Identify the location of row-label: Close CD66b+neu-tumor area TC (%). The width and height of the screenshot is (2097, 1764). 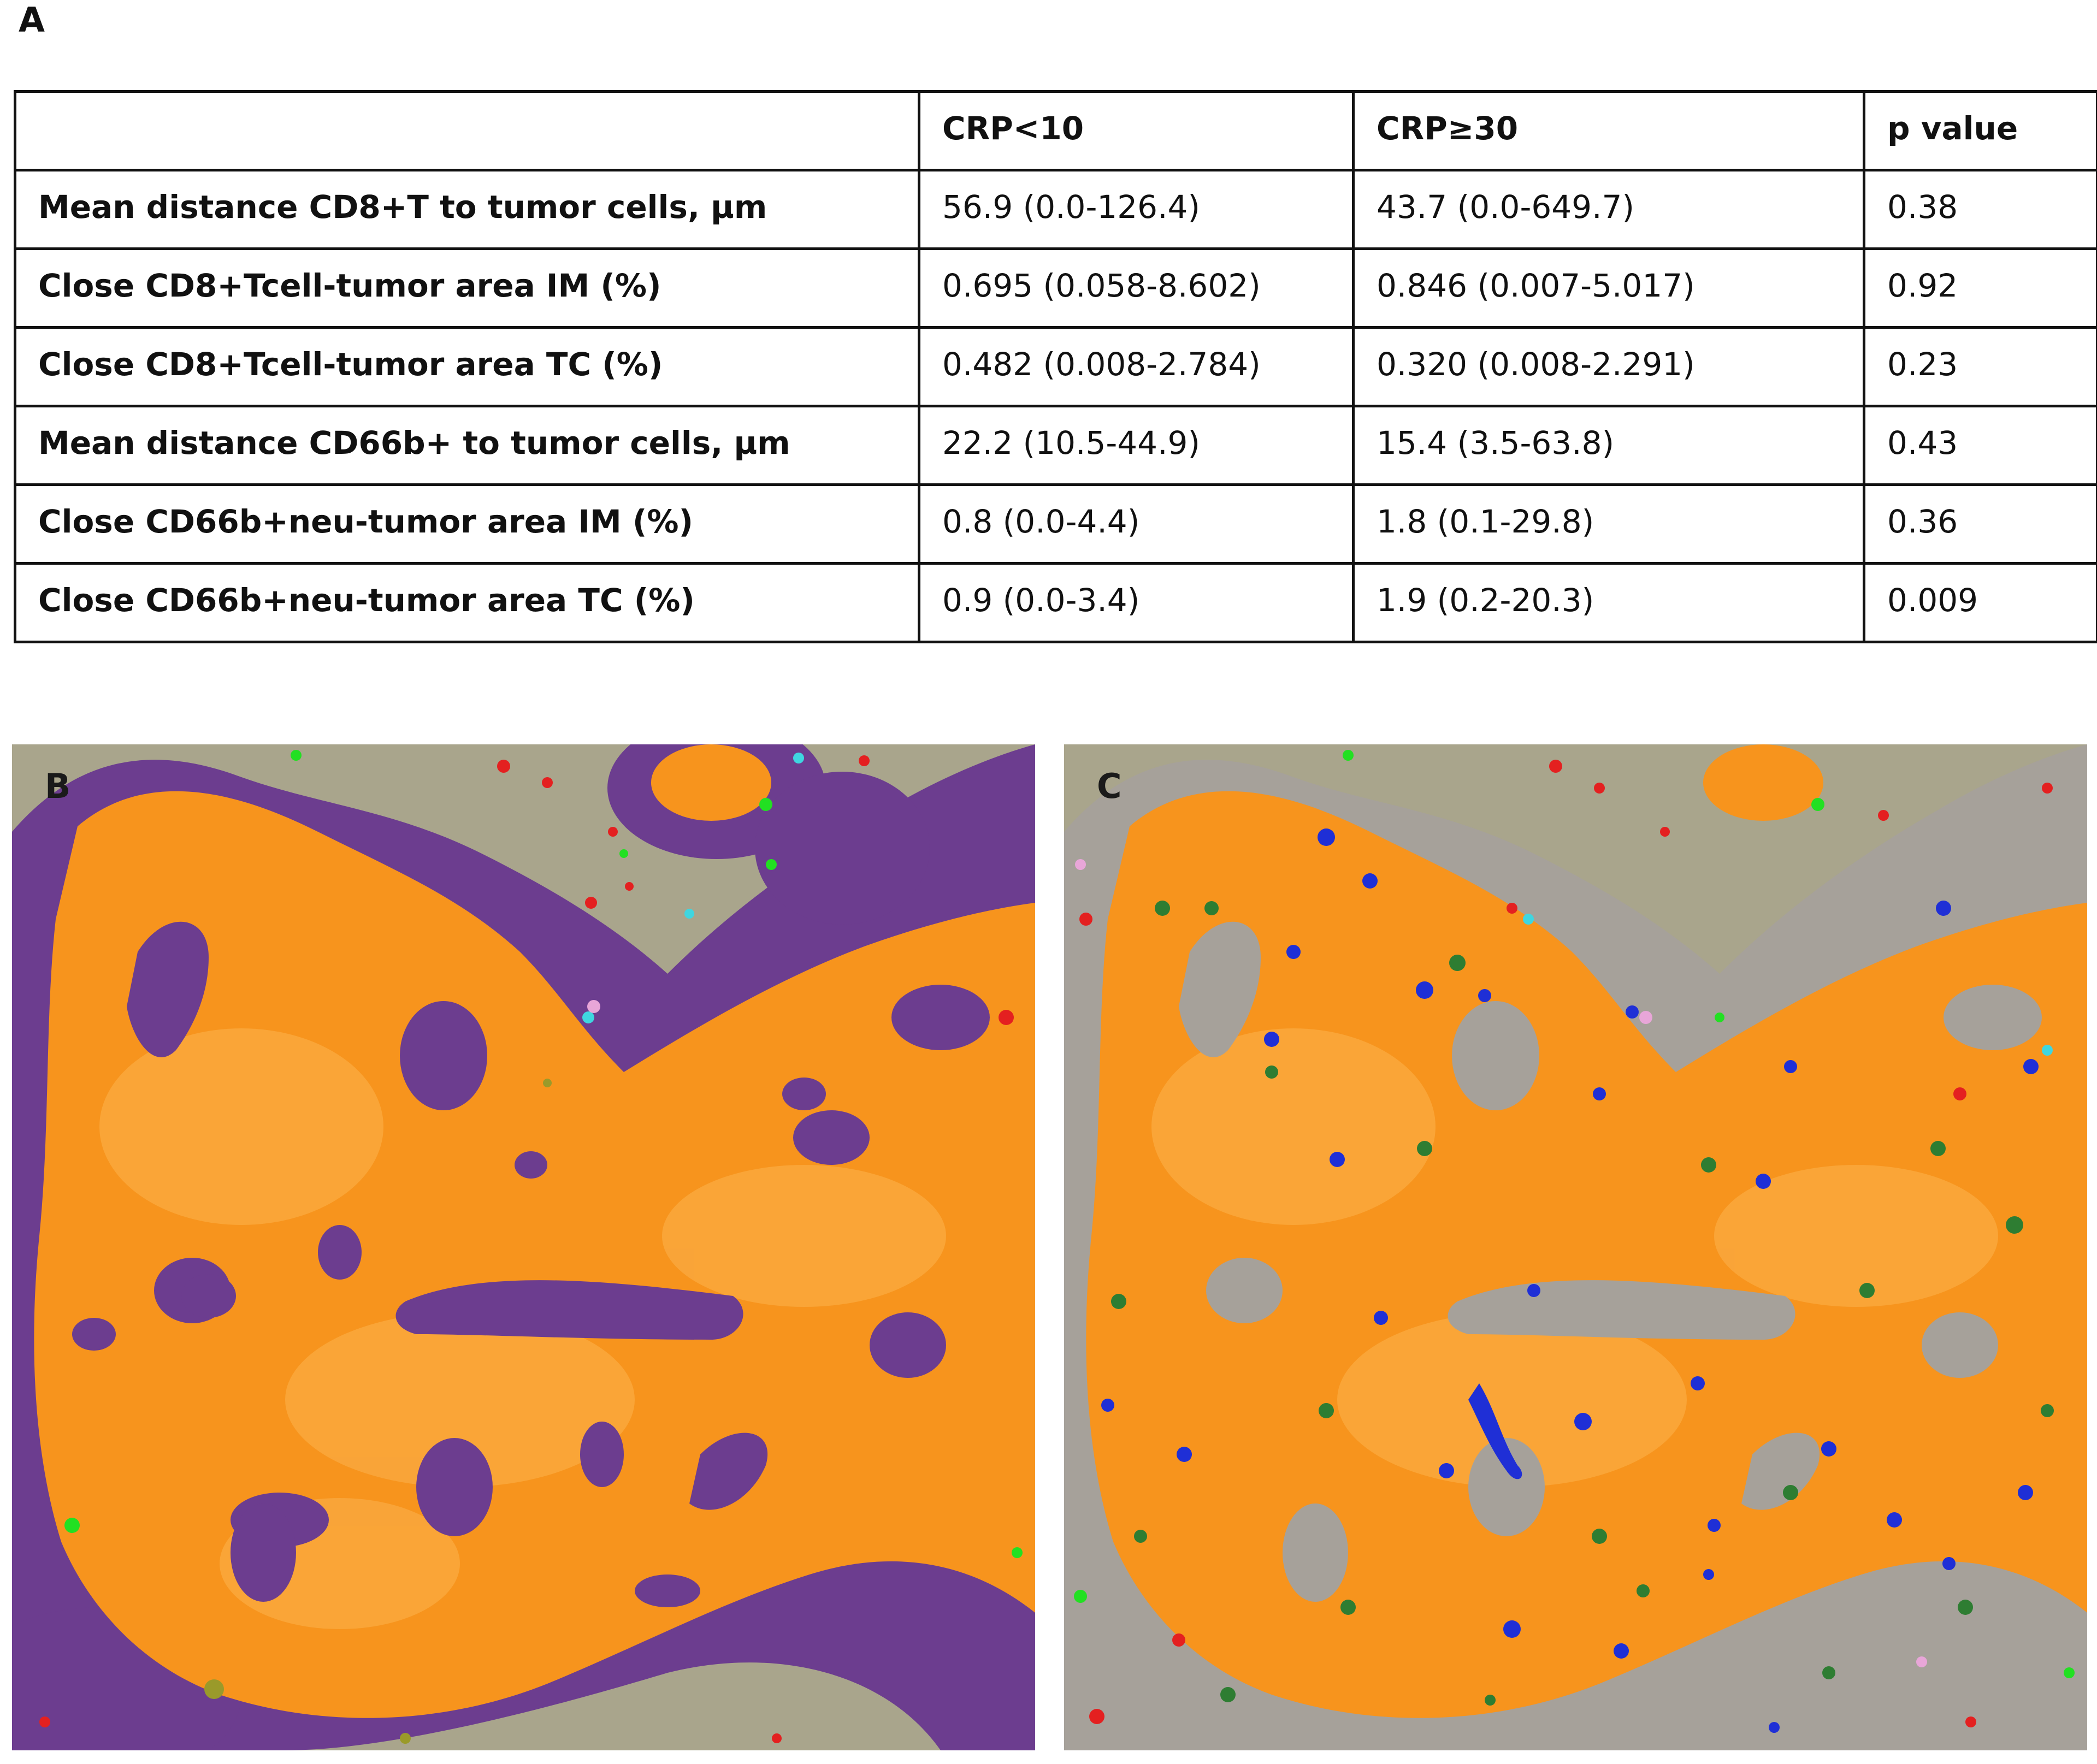
(467, 602).